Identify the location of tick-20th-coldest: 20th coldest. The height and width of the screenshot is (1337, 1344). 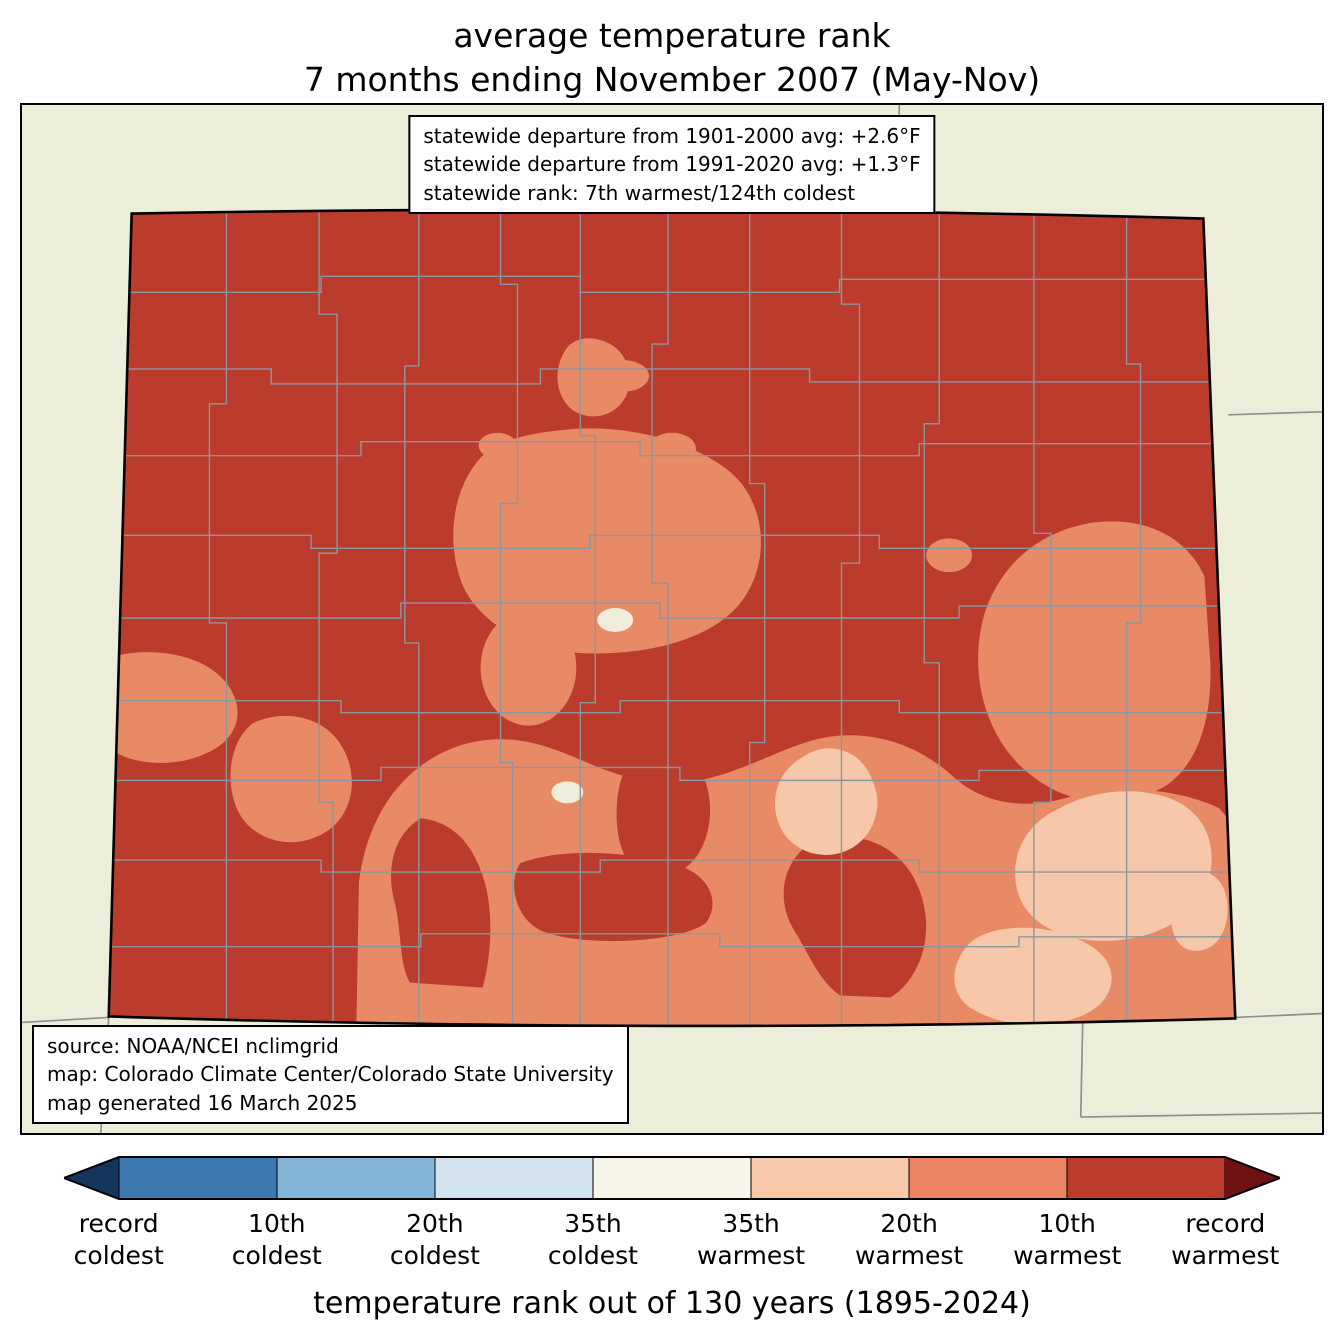
(434, 1239).